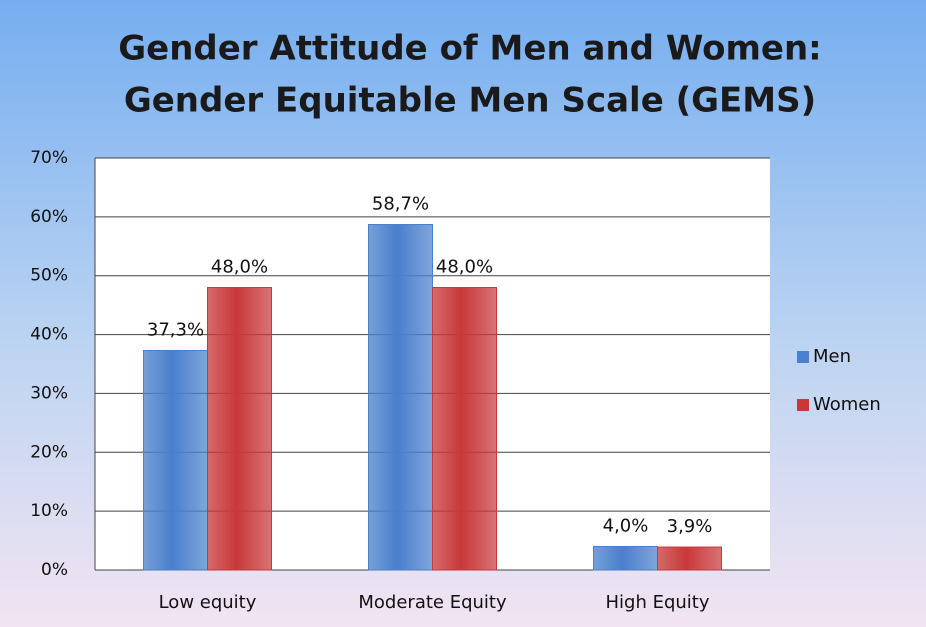 The image size is (926, 627). What do you see at coordinates (54, 570) in the screenshot?
I see `y-tick-label: 0%` at bounding box center [54, 570].